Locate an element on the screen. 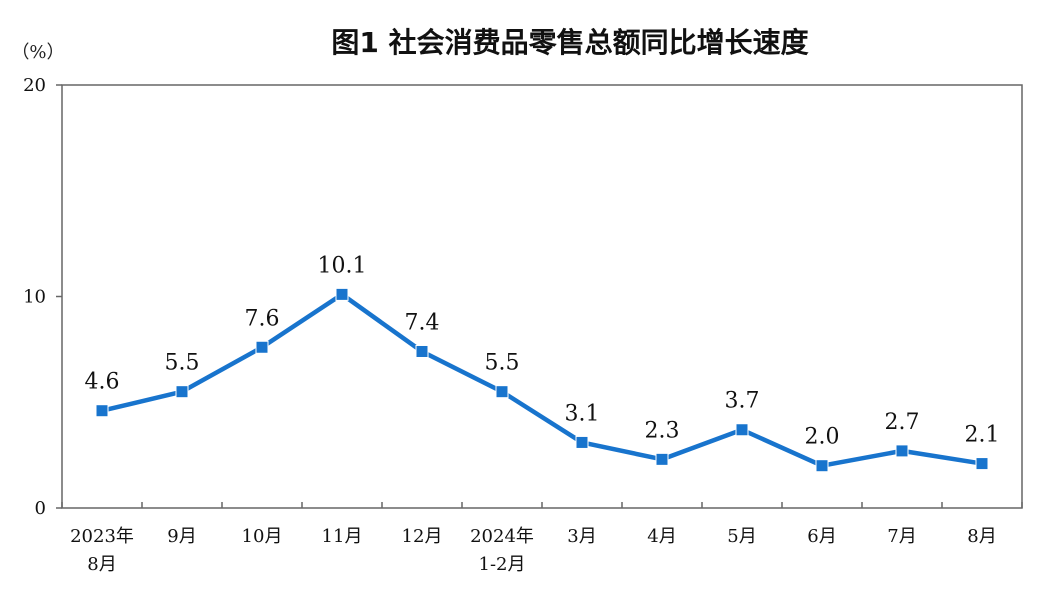  y-tick-label: 10 is located at coordinates (34, 297).